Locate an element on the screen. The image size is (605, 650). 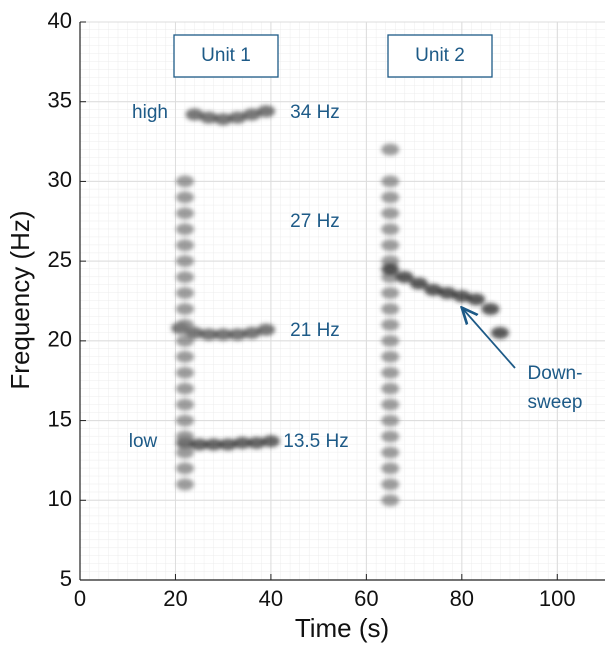
annotation: Down- is located at coordinates (555, 373).